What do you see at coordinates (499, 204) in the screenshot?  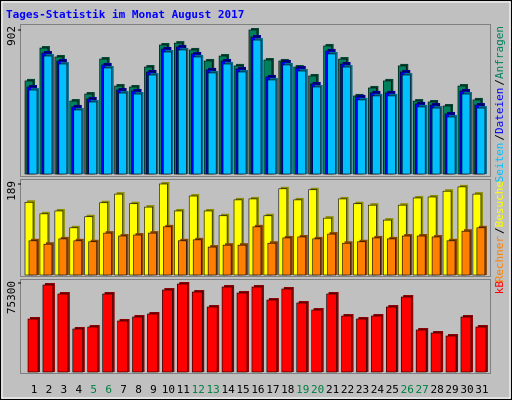 I see `legend-entry: Besuche` at bounding box center [499, 204].